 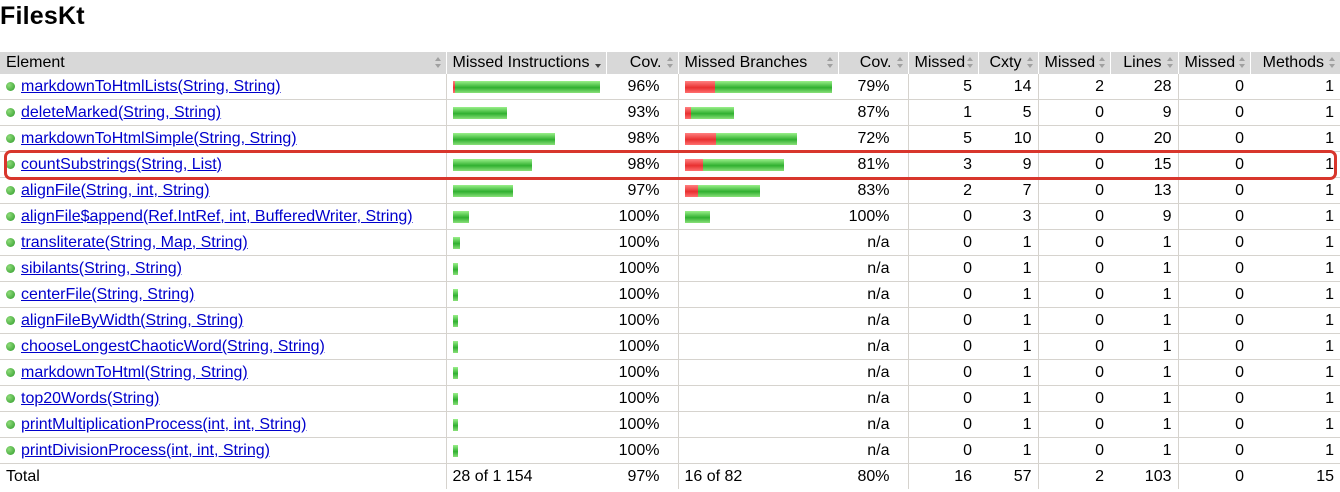 I want to click on col-header-methods: Methods, so click(x=1294, y=63).